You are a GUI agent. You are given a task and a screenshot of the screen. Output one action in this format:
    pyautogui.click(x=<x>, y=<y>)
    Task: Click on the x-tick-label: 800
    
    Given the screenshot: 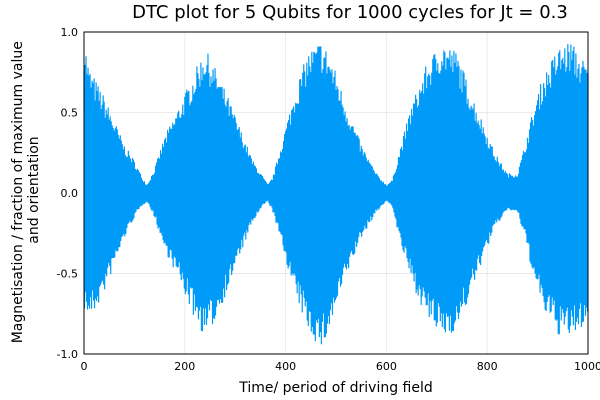 What is the action you would take?
    pyautogui.click(x=487, y=366)
    